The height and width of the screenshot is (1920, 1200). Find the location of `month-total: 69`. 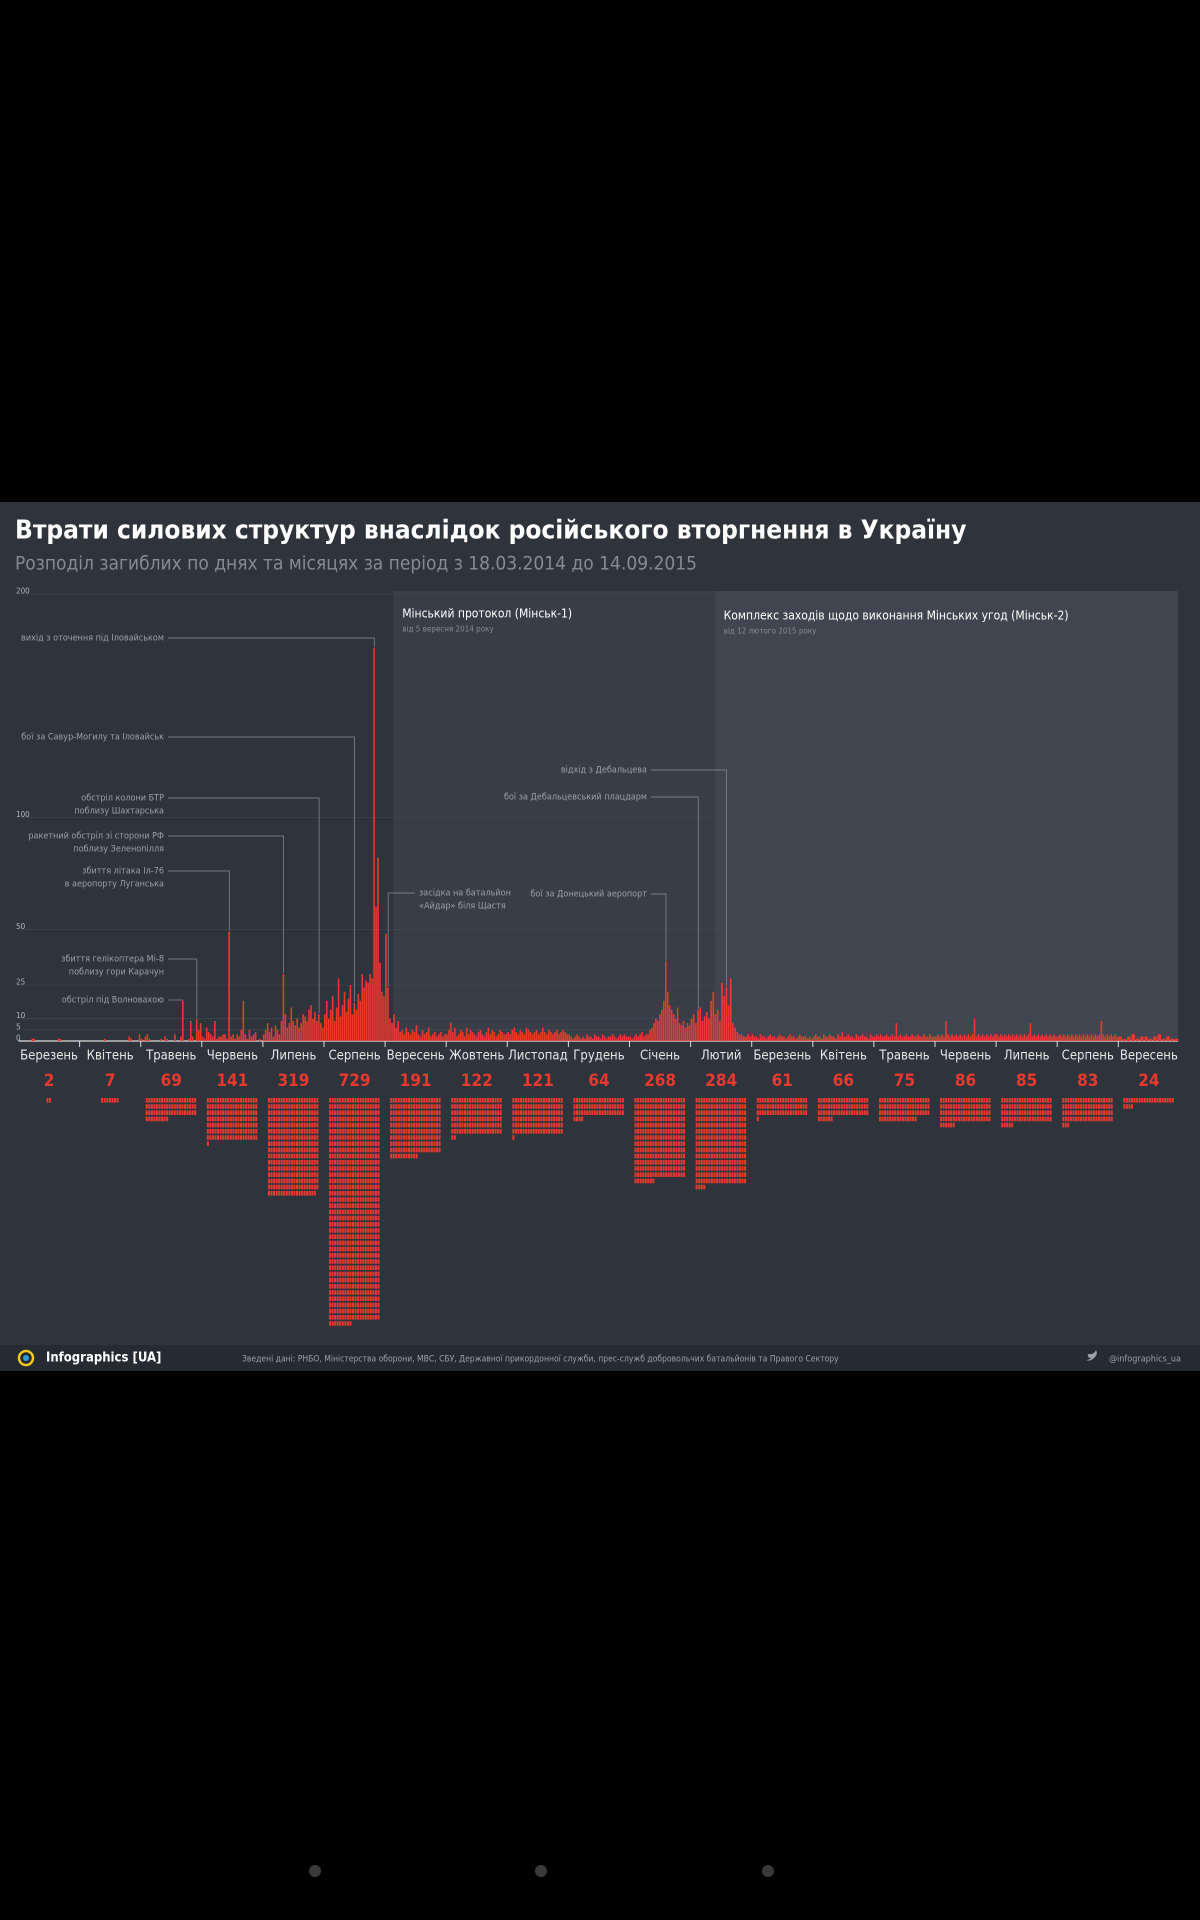

month-total: 69 is located at coordinates (171, 1081).